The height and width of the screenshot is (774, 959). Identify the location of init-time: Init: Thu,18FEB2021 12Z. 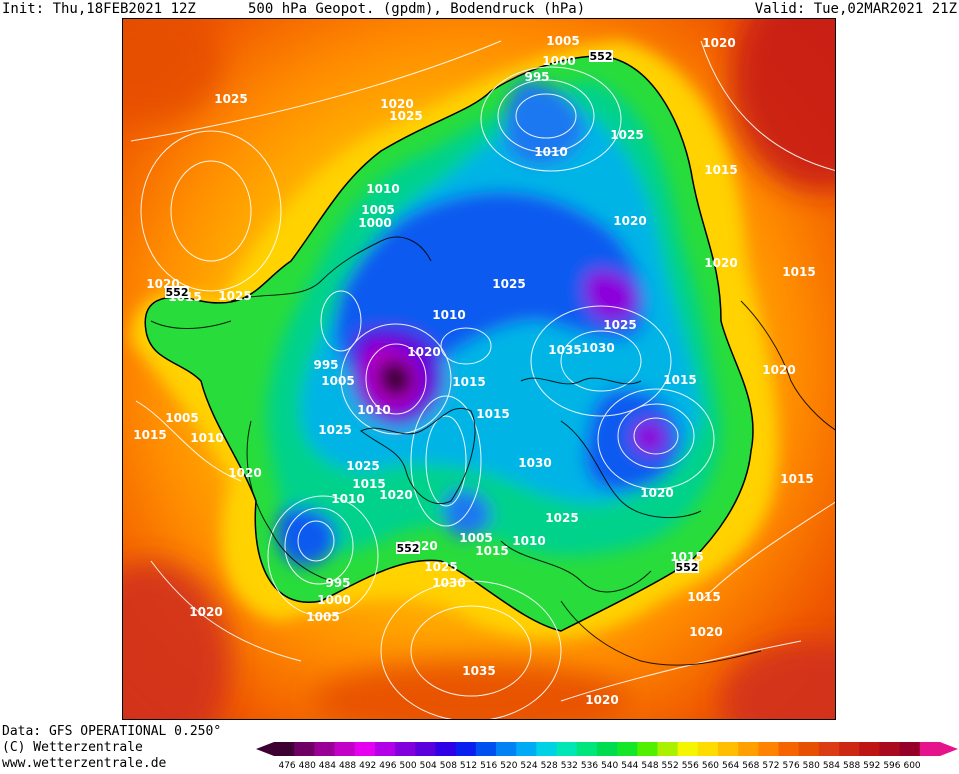
(99, 9).